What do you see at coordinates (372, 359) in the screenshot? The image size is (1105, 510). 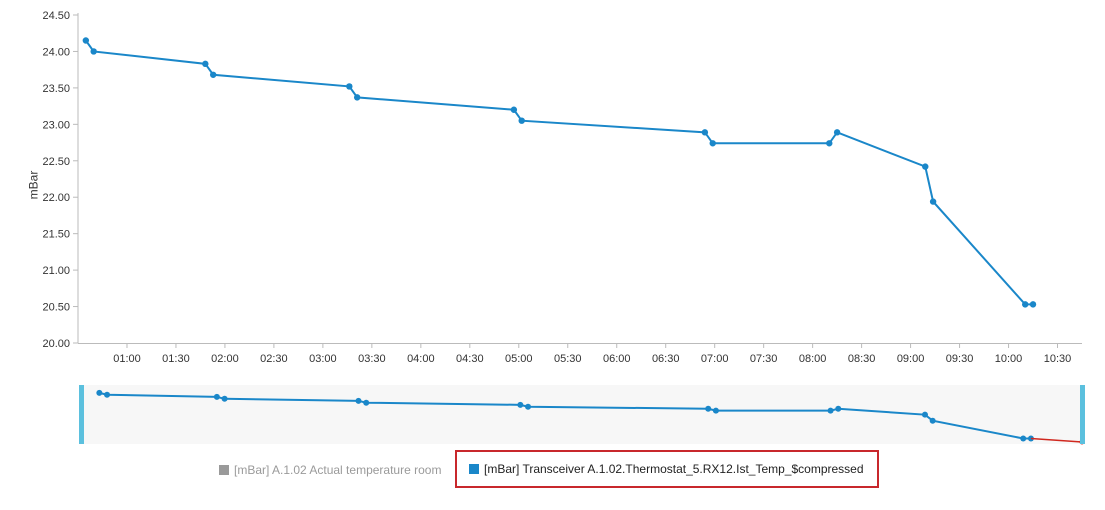 I see `x-tick-label: 03:30` at bounding box center [372, 359].